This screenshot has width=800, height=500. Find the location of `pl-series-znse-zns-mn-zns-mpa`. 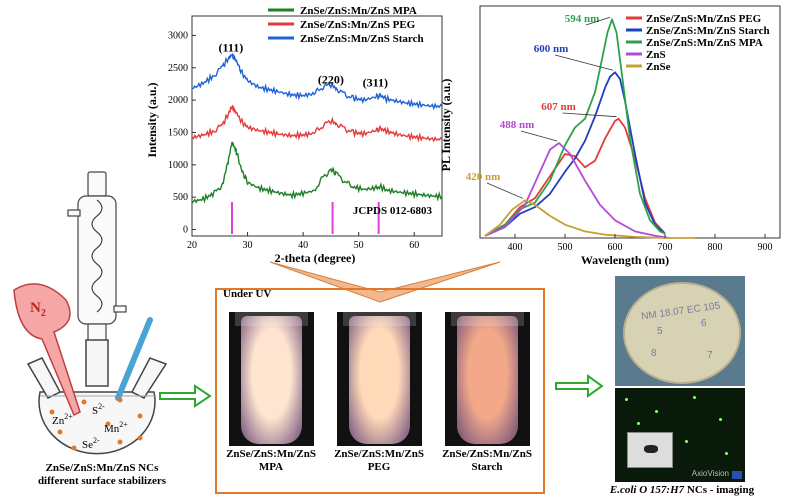

pl-series-znse-zns-mn-zns-mpa is located at coordinates (575, 127).